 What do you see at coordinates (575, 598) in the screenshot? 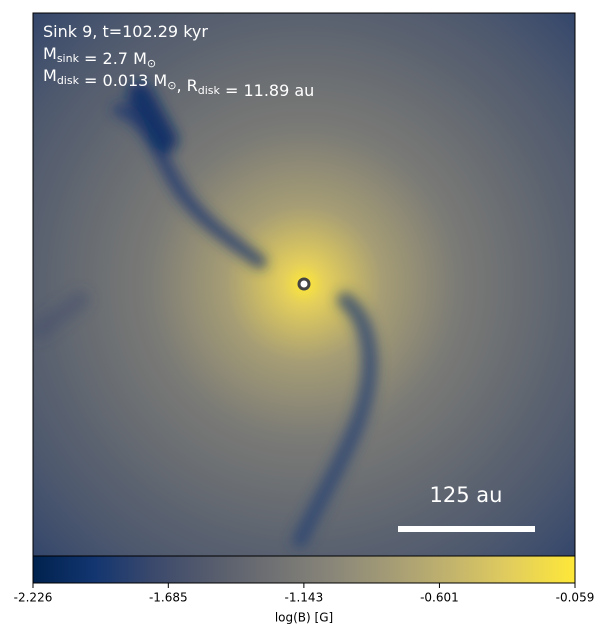
I see `colorbar-tick-label: -0.059` at bounding box center [575, 598].